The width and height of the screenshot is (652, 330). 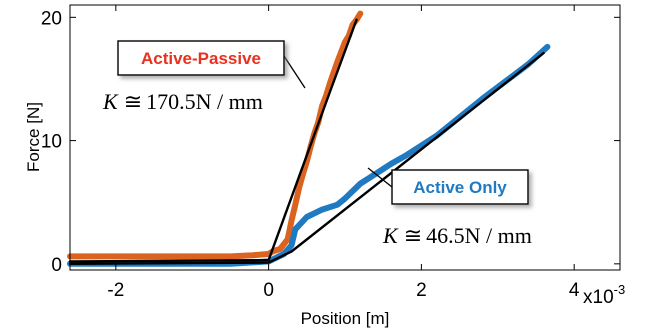 I want to click on active-passive-callout-label: Active-Passive, so click(x=201, y=58).